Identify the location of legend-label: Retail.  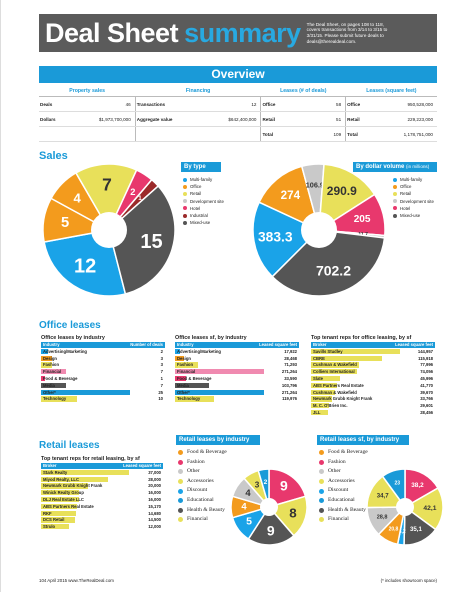
(196, 194).